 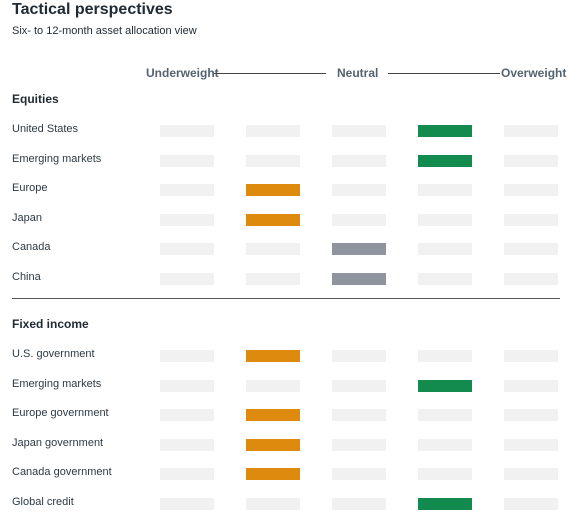 What do you see at coordinates (60, 413) in the screenshot?
I see `row-label: Europe government` at bounding box center [60, 413].